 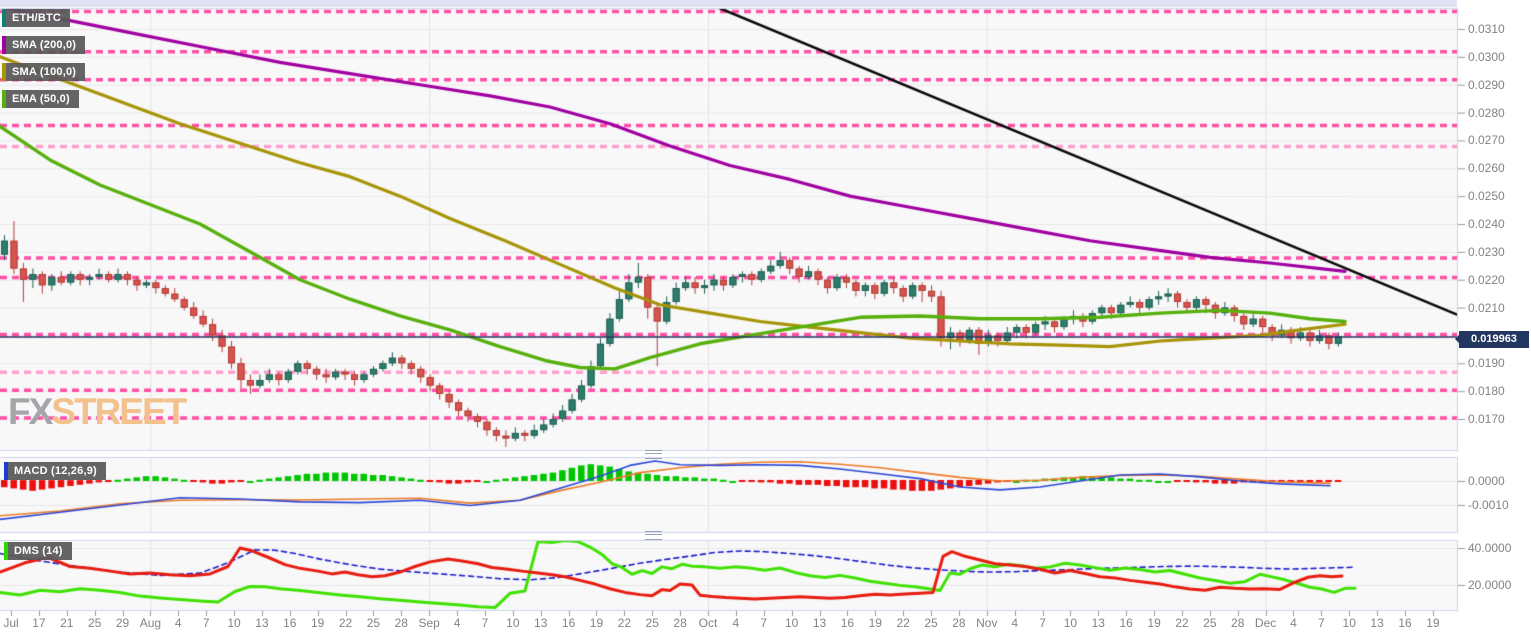 I want to click on date-axis-tick: Oct, so click(x=708, y=623).